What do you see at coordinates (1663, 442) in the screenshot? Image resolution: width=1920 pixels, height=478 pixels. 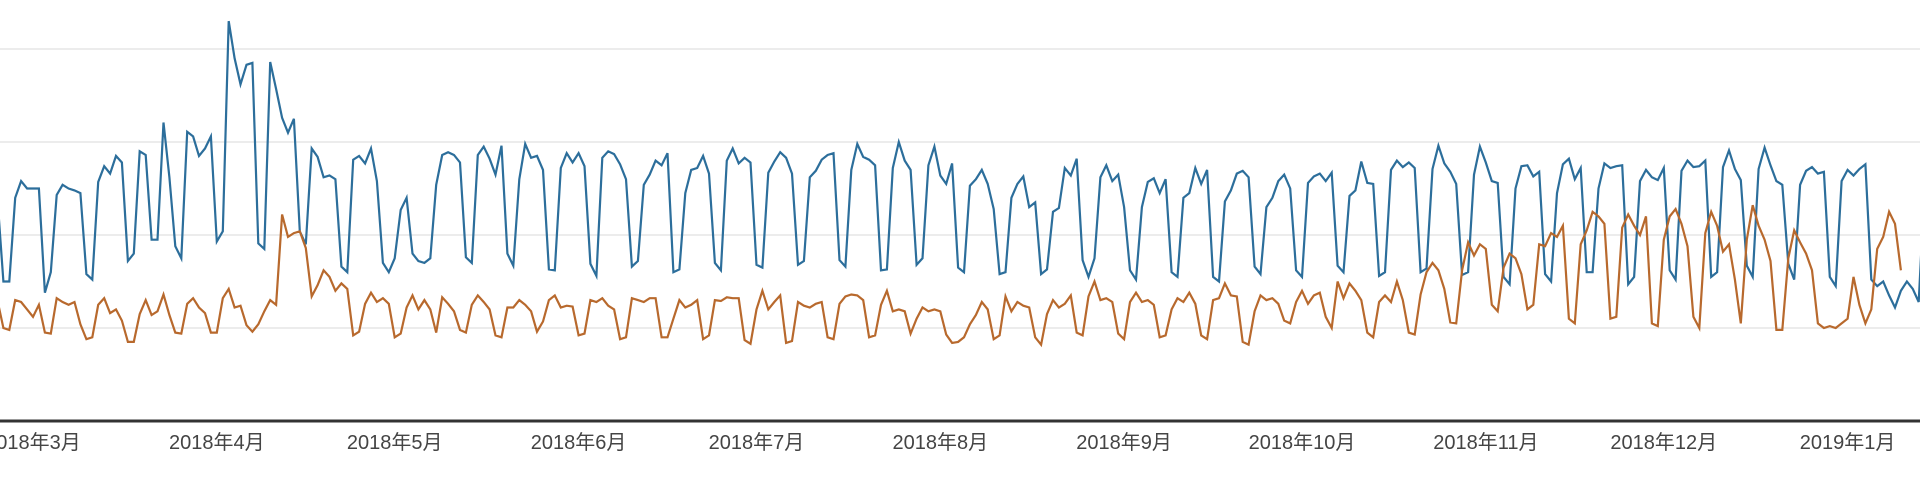 I see `x-tick-label: 2018年12月` at bounding box center [1663, 442].